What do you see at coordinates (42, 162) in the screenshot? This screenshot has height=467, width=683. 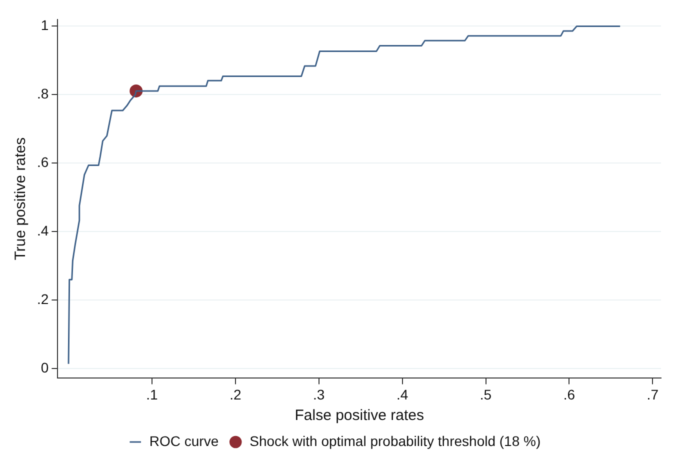 I see `y-tick-label: .6` at bounding box center [42, 162].